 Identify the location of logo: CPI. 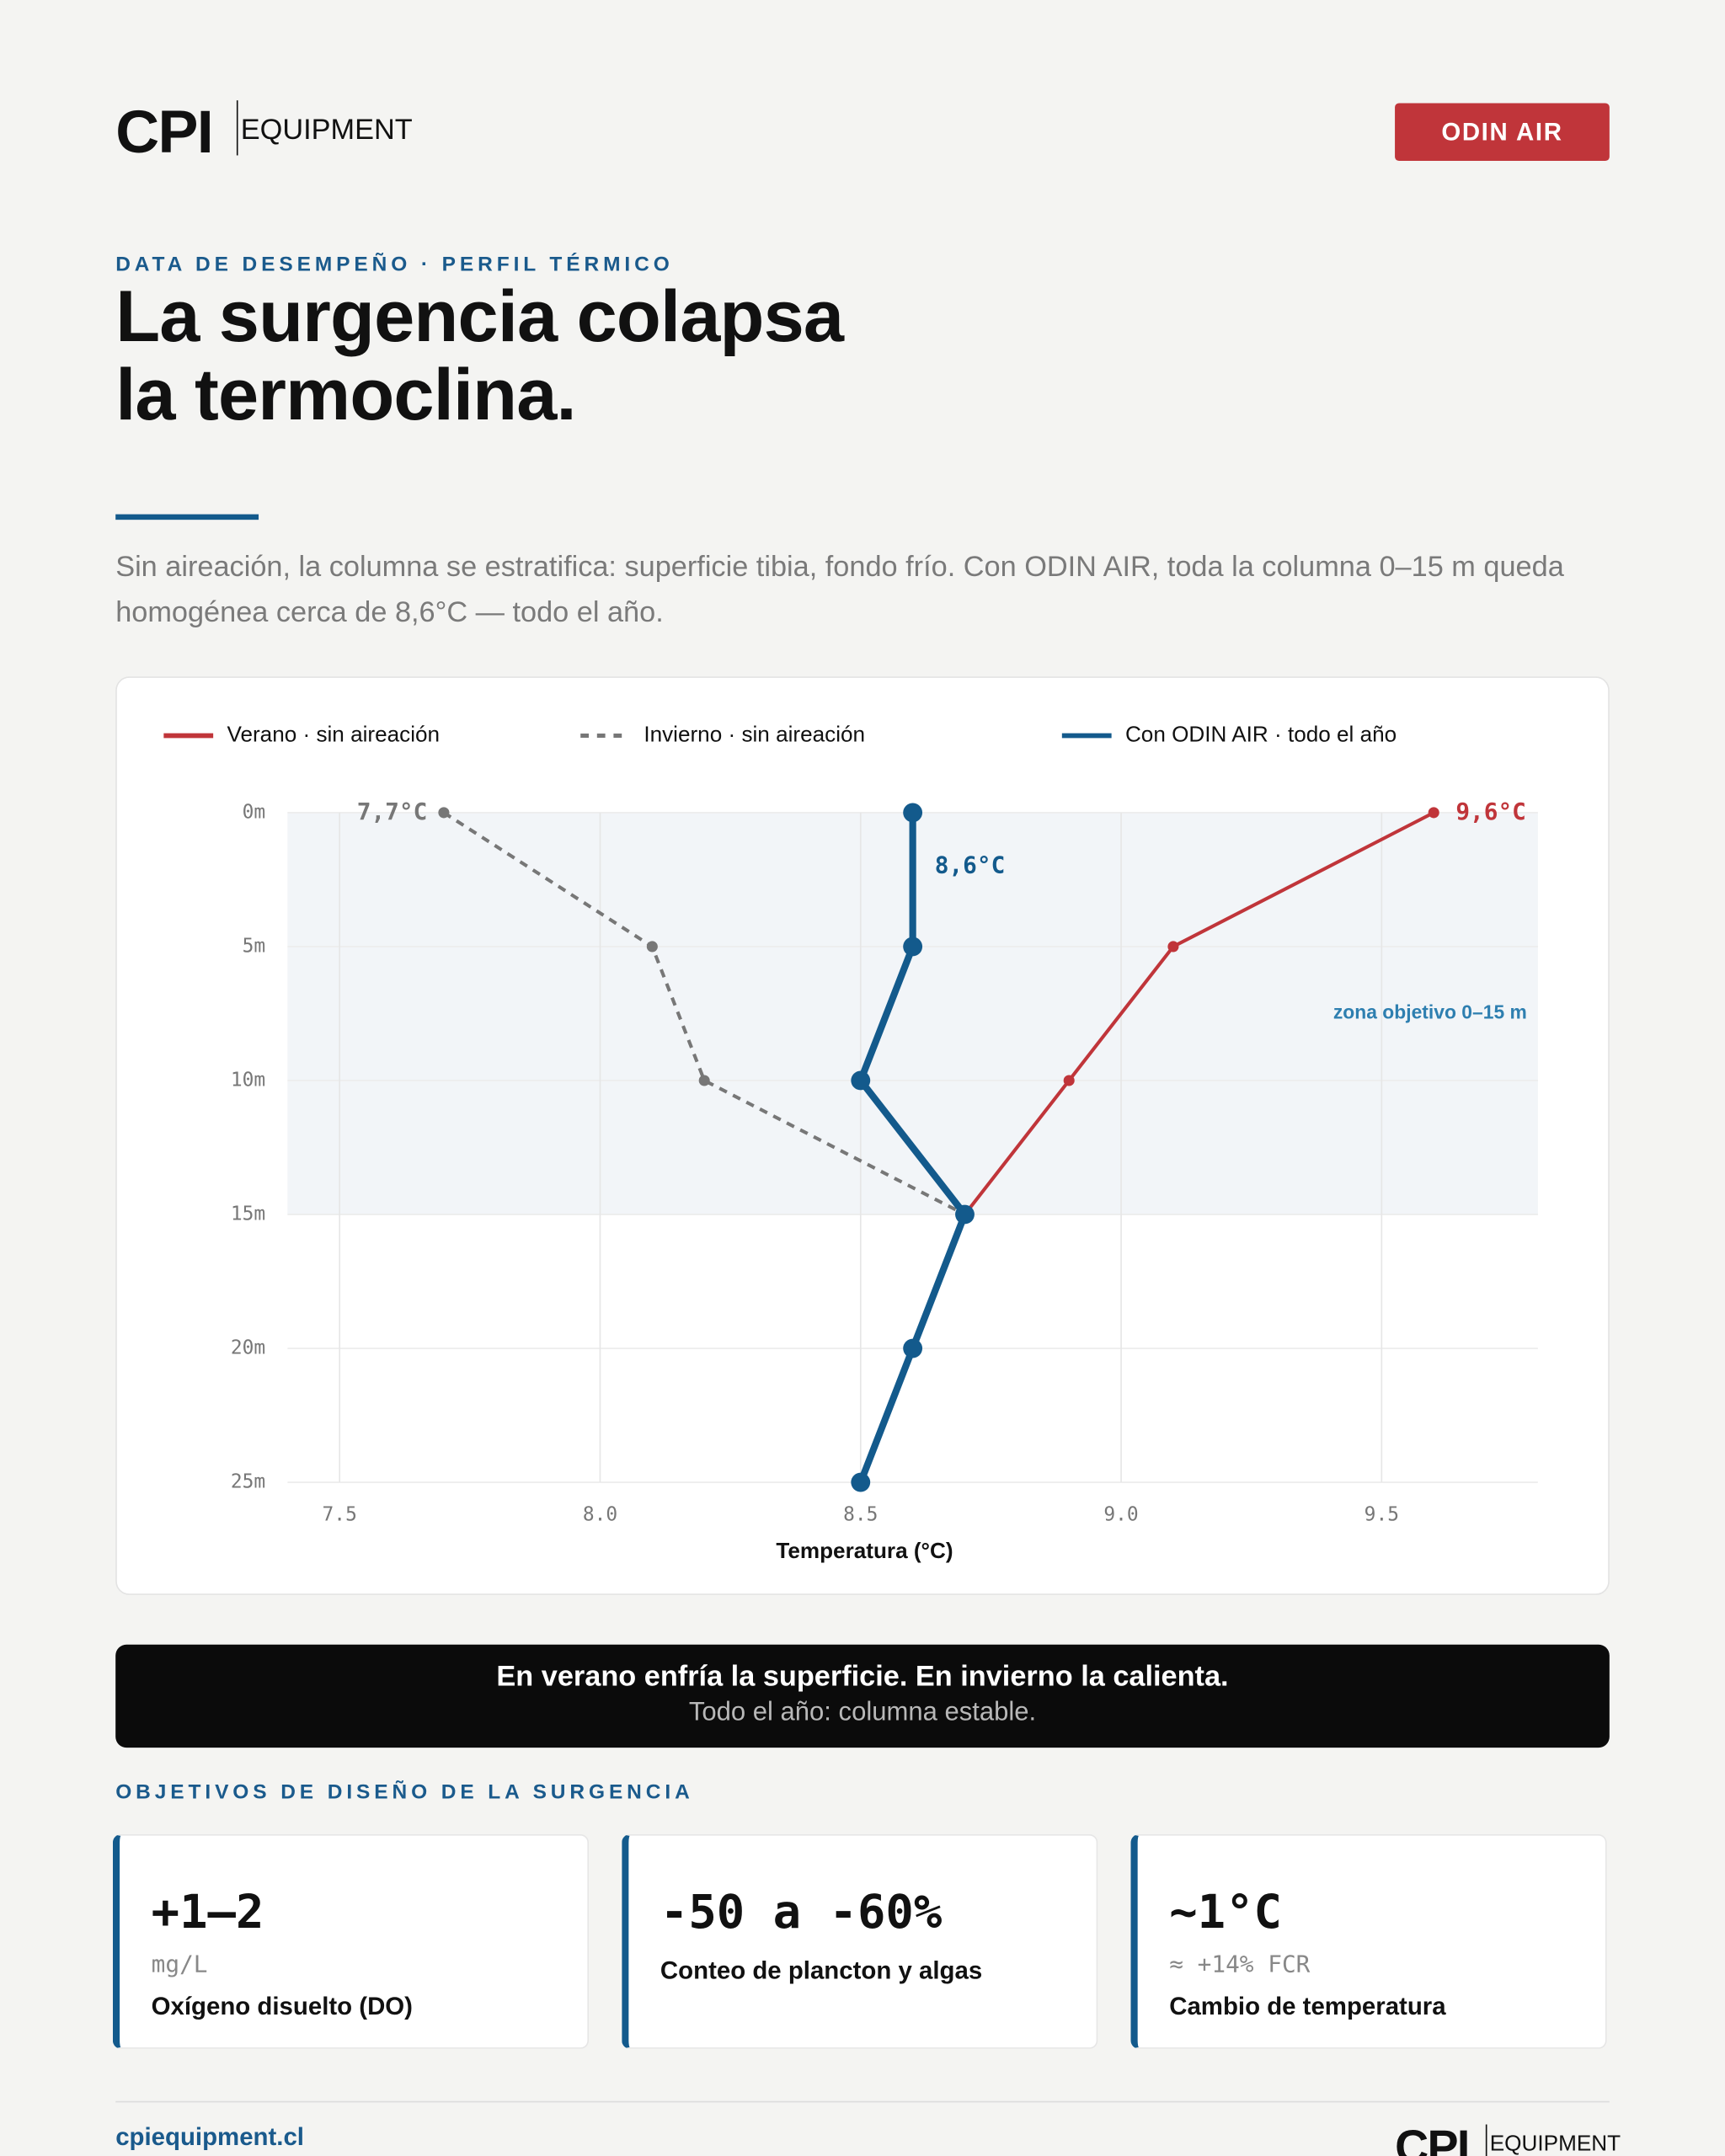
(164, 133).